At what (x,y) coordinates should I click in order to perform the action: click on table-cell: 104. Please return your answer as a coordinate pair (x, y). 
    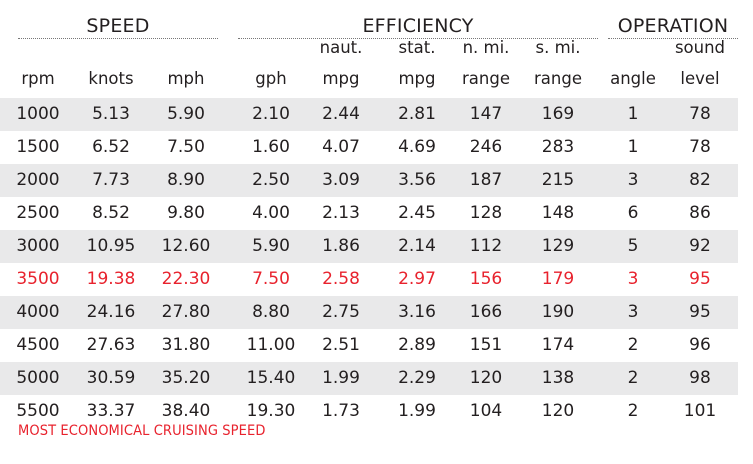
    Looking at the image, I should click on (486, 411).